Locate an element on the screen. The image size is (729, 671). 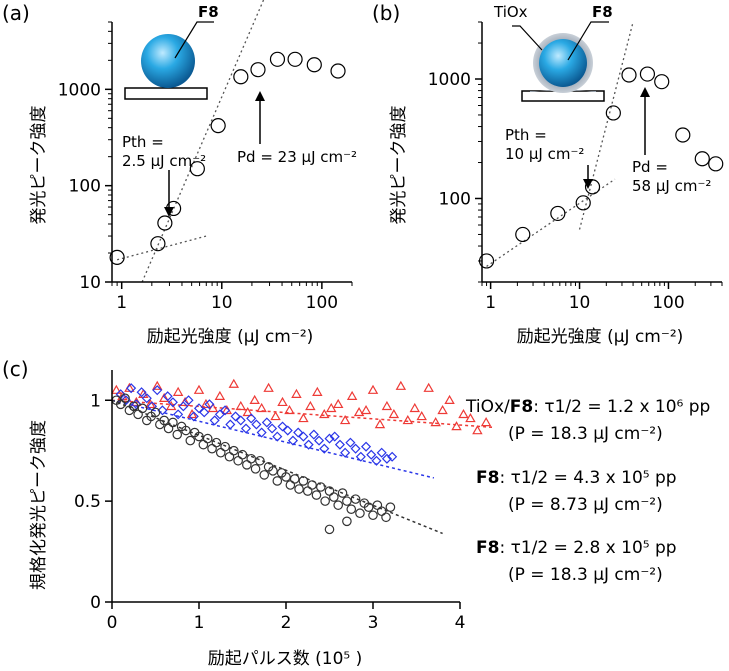
pth-label-a-line1: Pth = is located at coordinates (143, 142).